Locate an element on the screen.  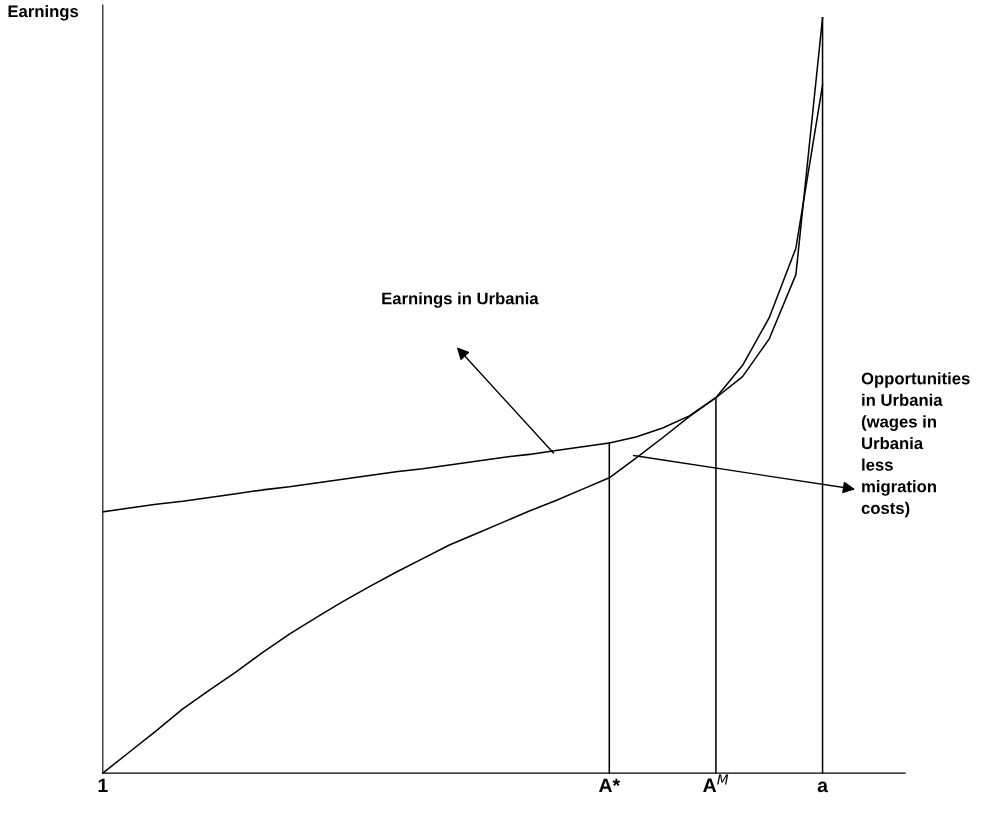
x-tick-label: A$^{M}$ is located at coordinates (716, 783).